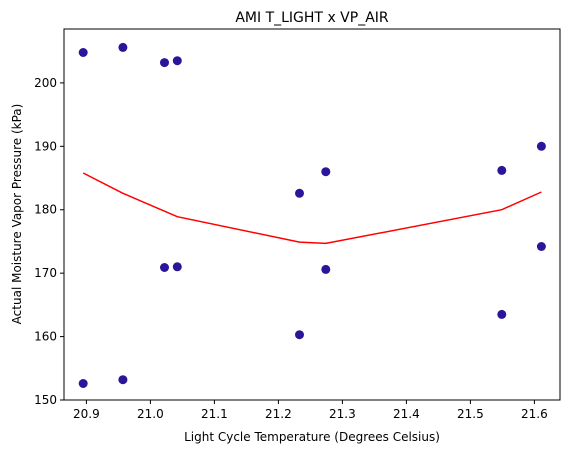 The height and width of the screenshot is (453, 571). What do you see at coordinates (342, 414) in the screenshot?
I see `x-tick-label: 21.3` at bounding box center [342, 414].